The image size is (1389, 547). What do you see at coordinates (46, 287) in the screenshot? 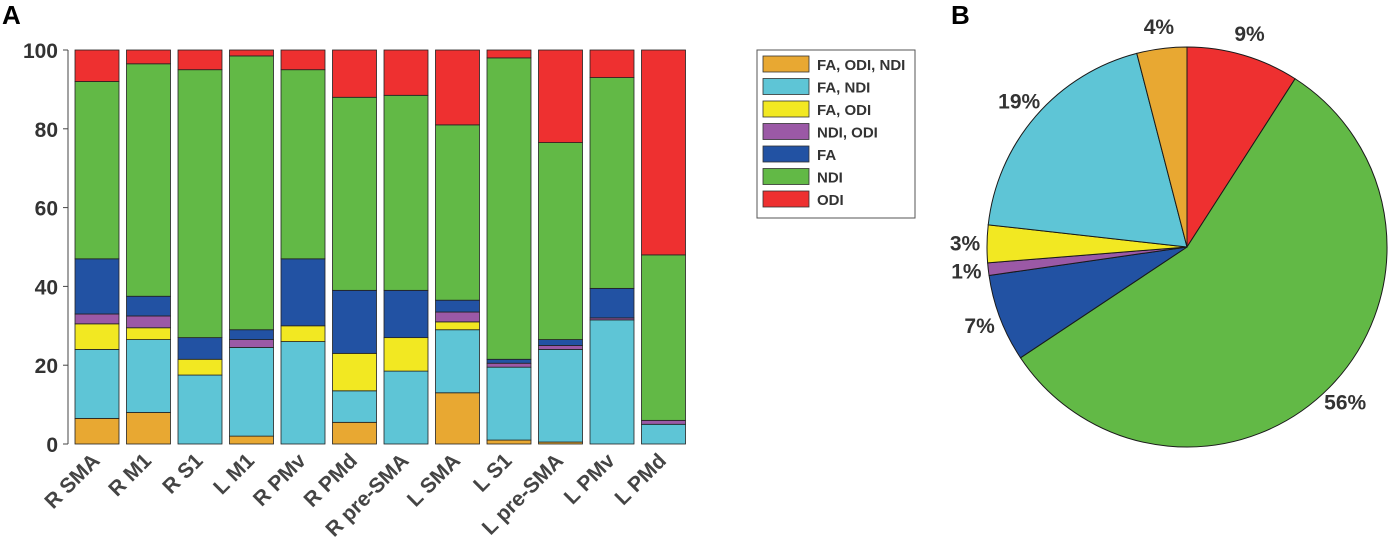
I see `y-tick-label: 40` at bounding box center [46, 287].